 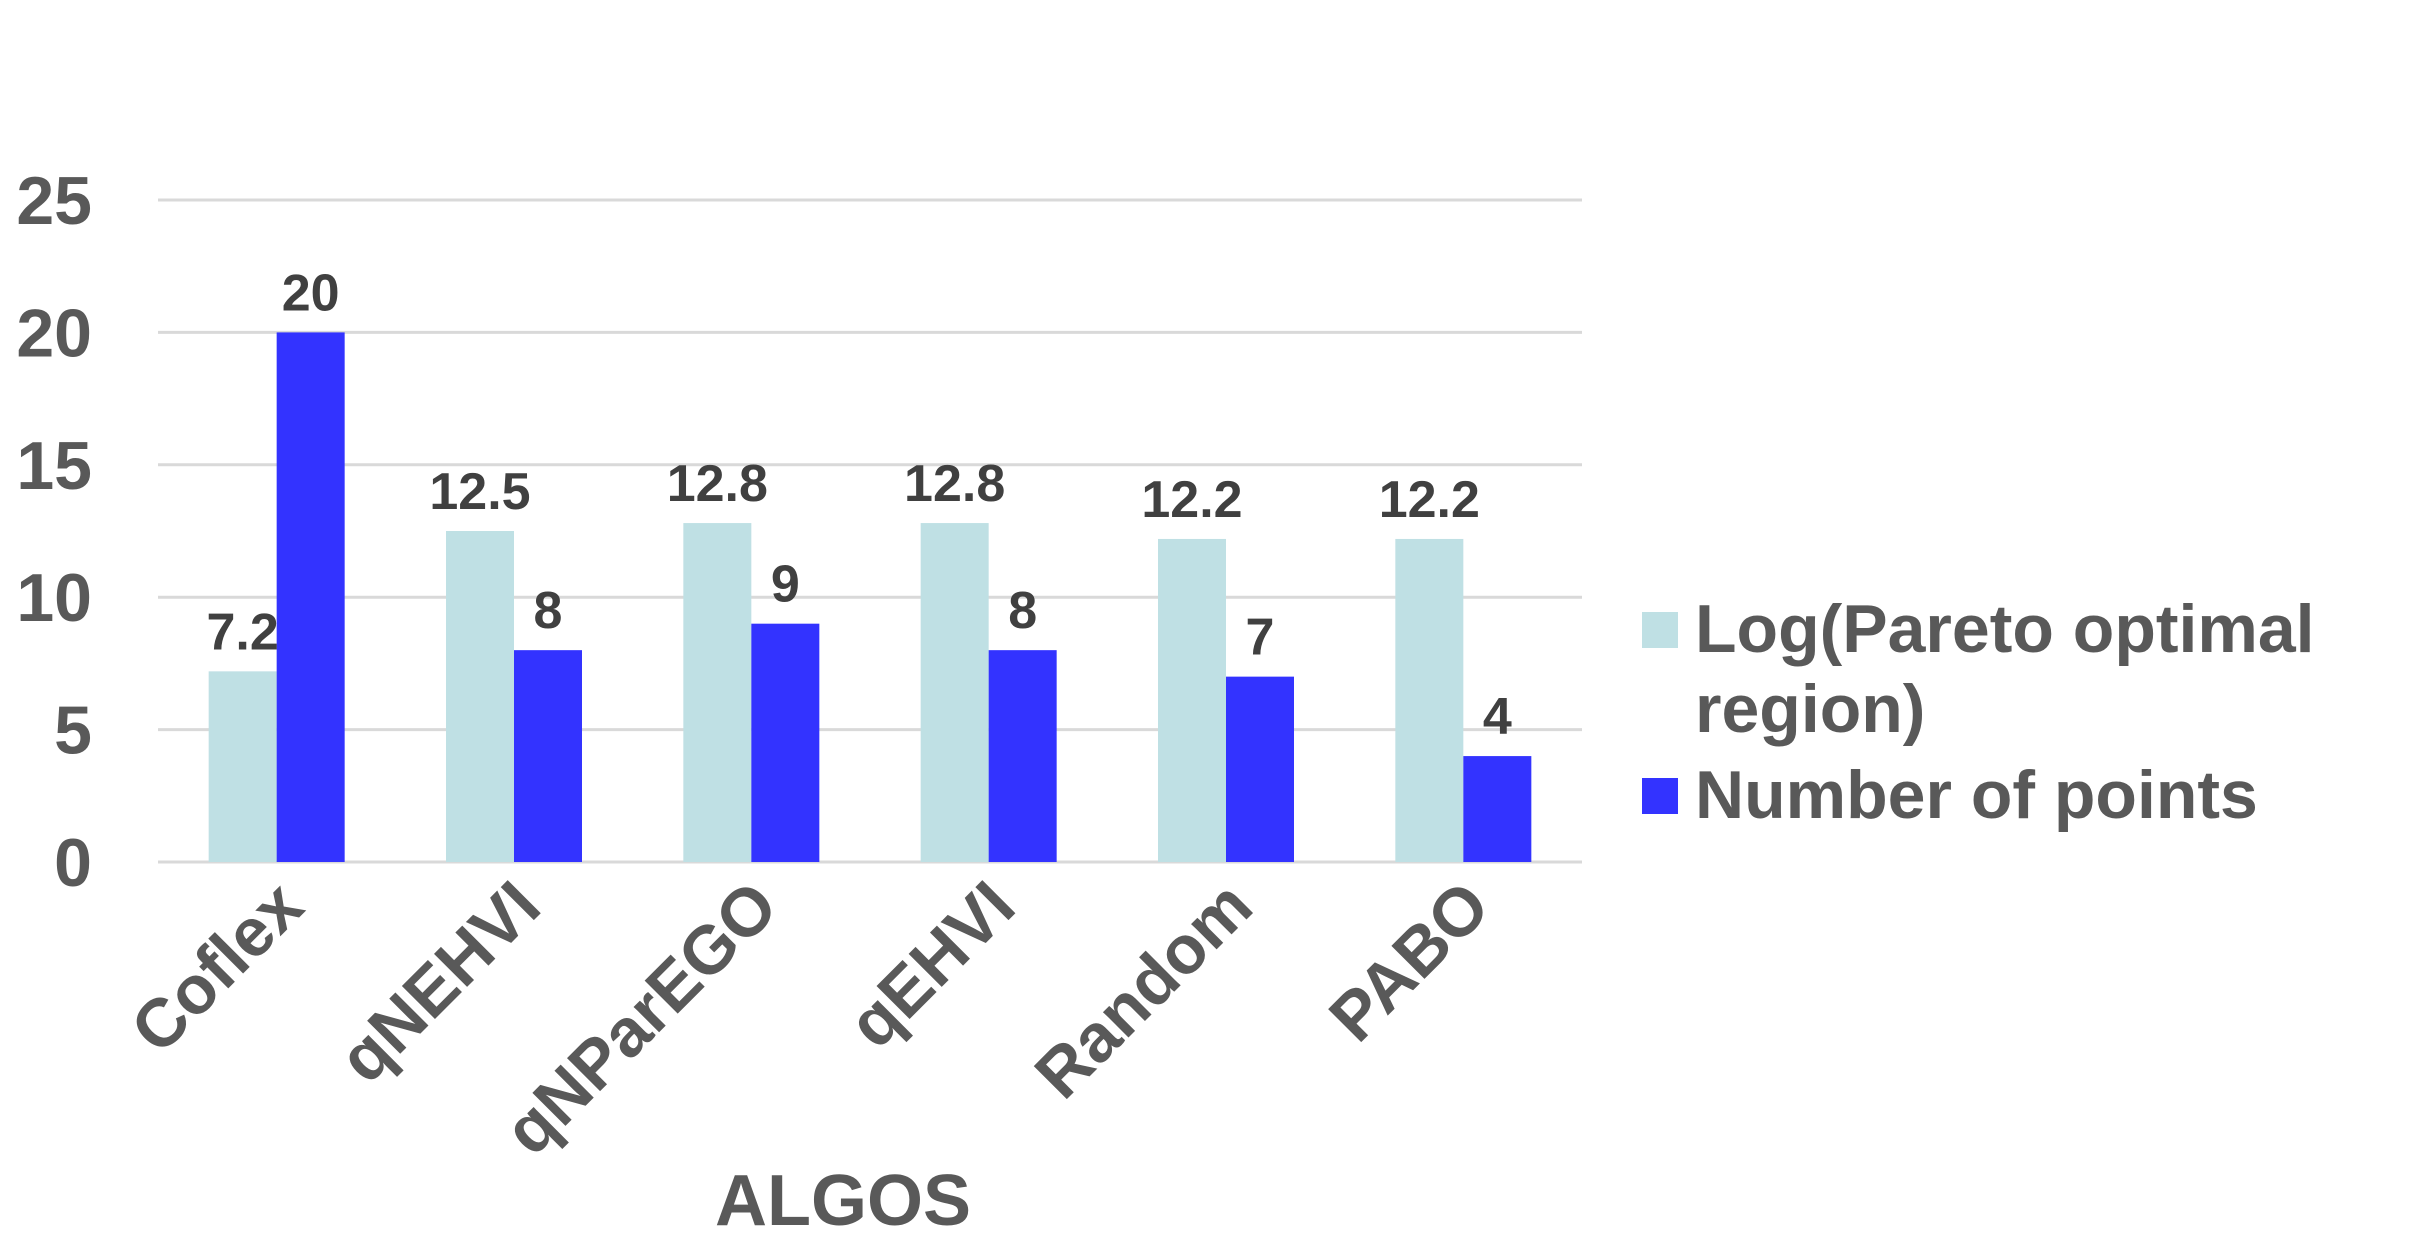 What do you see at coordinates (1409, 961) in the screenshot?
I see `x-tick-label: PABO` at bounding box center [1409, 961].